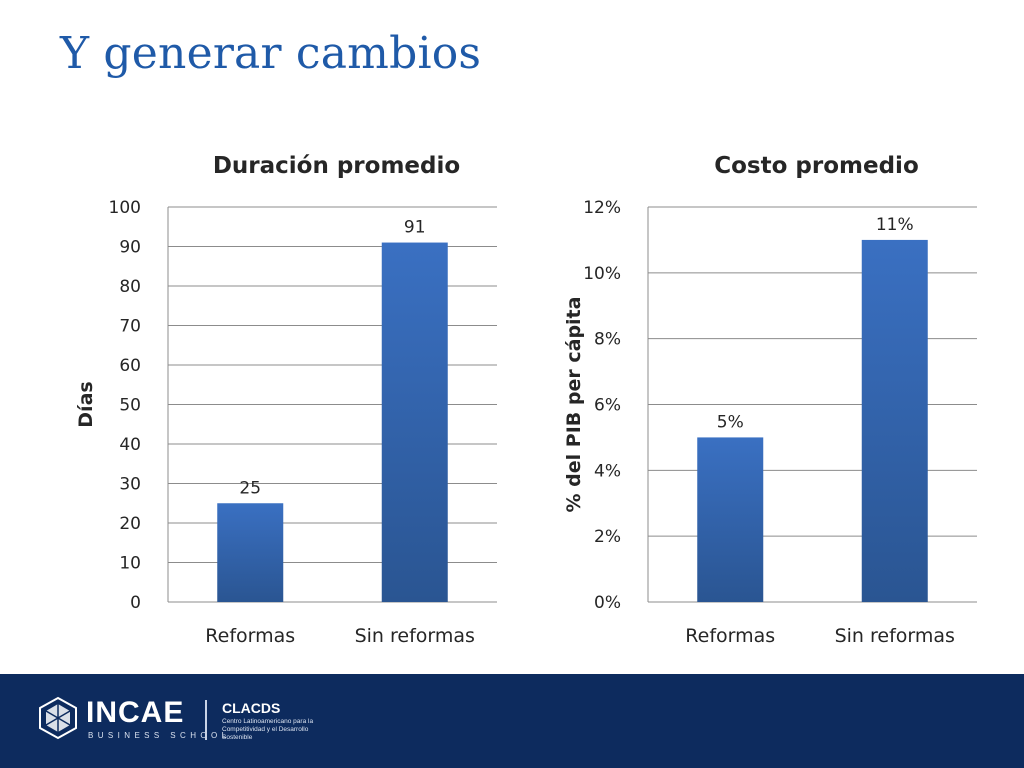 Image resolution: width=1024 pixels, height=768 pixels. Describe the element at coordinates (135, 712) in the screenshot. I see `brand-name: INCAE` at that location.